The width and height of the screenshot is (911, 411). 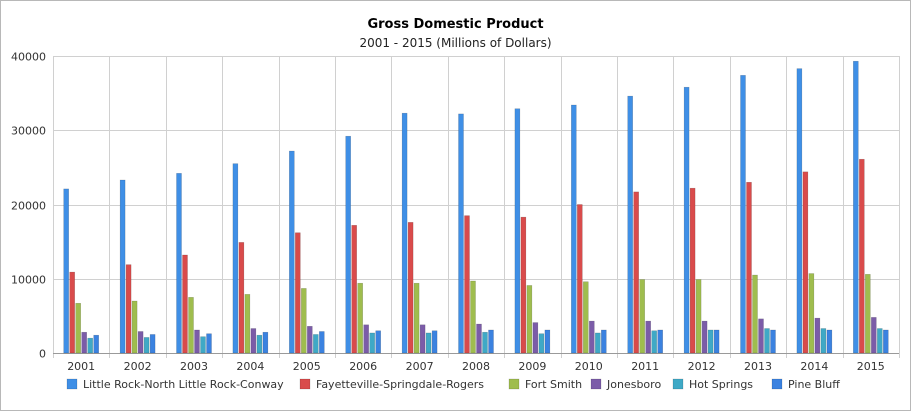 What do you see at coordinates (871, 366) in the screenshot?
I see `x-tick-label: 2015` at bounding box center [871, 366].